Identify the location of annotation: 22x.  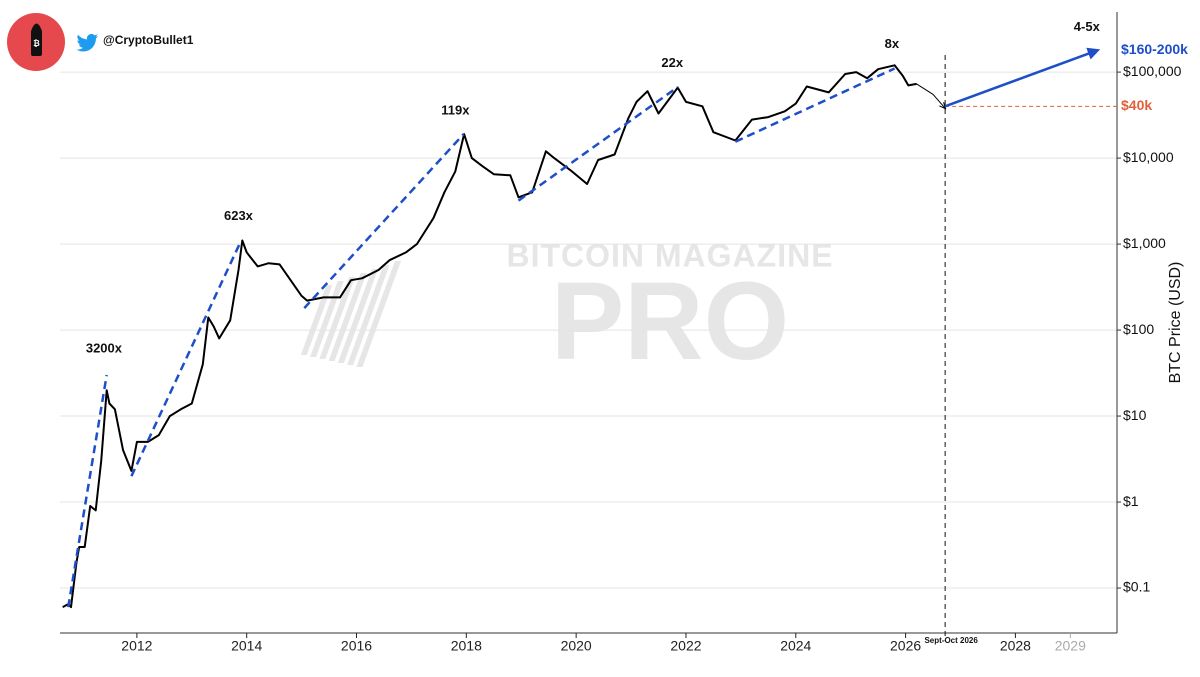
(672, 62).